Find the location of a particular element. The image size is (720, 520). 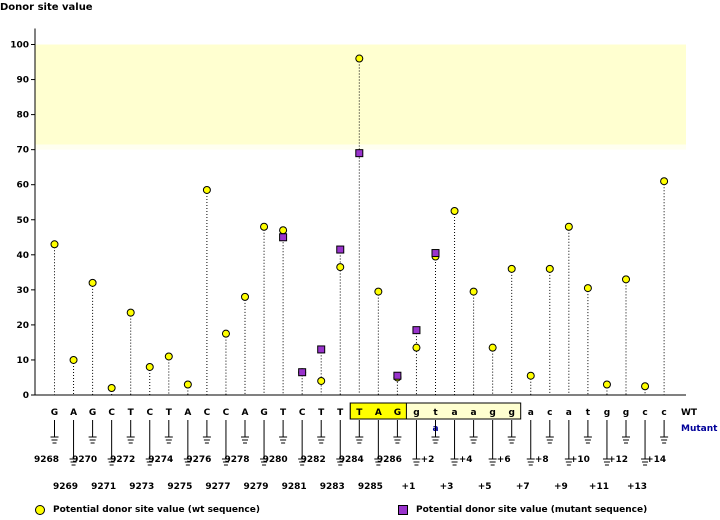

y-tick-label: 70 is located at coordinates (22, 151).